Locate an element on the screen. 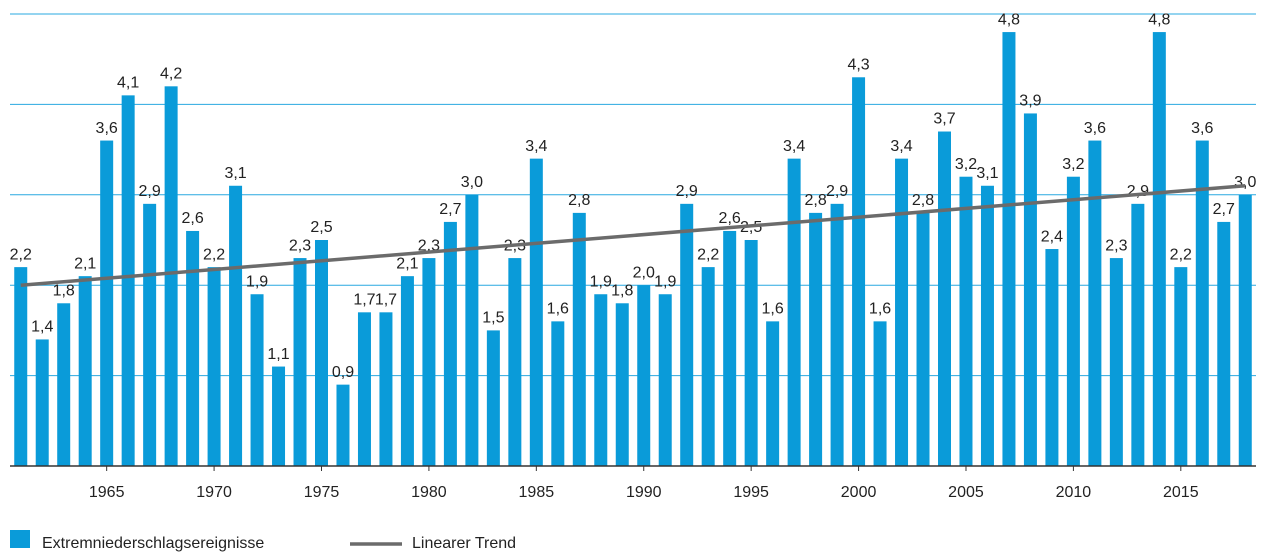  data-label: 2,8 is located at coordinates (815, 200).